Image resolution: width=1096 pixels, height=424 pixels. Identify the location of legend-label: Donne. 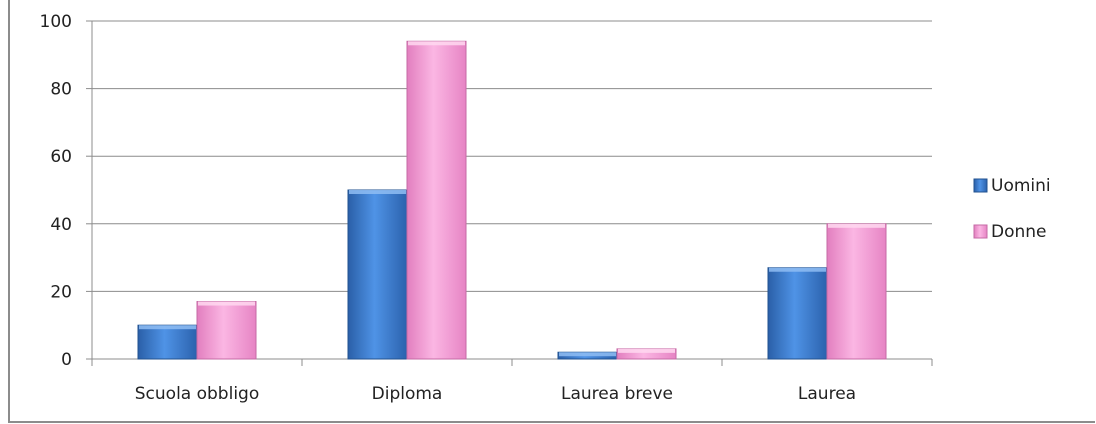
(1019, 232).